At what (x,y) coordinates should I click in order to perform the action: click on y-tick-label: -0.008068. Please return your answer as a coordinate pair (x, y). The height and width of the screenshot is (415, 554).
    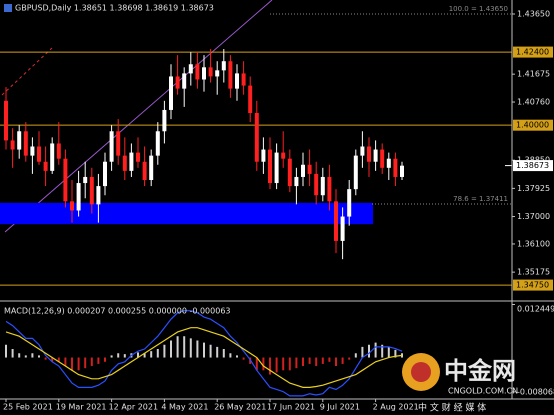
    Looking at the image, I should click on (535, 391).